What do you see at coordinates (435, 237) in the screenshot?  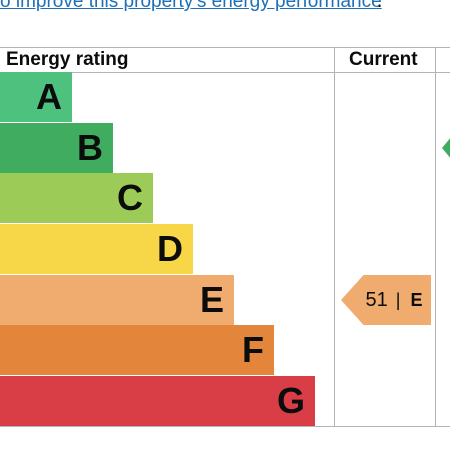 I see `column-divider-potential` at bounding box center [435, 237].